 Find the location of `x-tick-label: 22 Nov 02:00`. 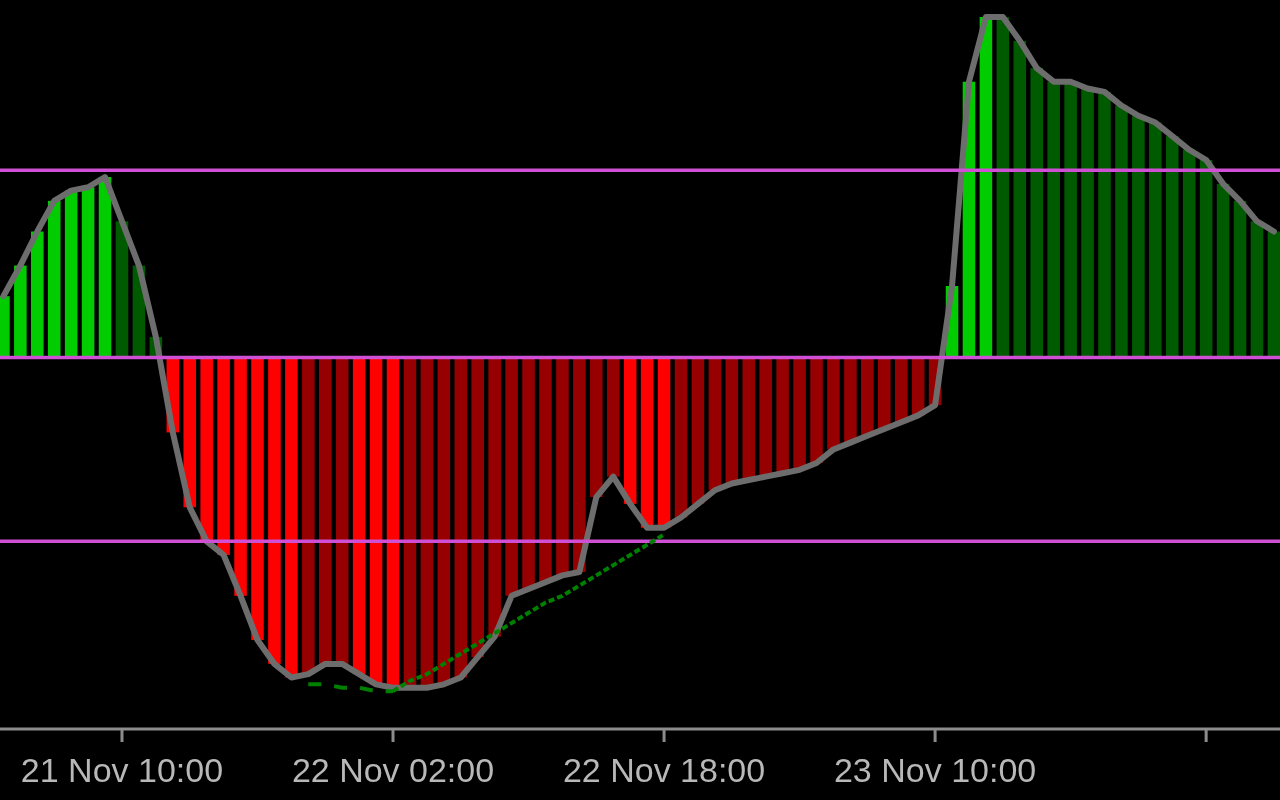

x-tick-label: 22 Nov 02:00 is located at coordinates (393, 770).